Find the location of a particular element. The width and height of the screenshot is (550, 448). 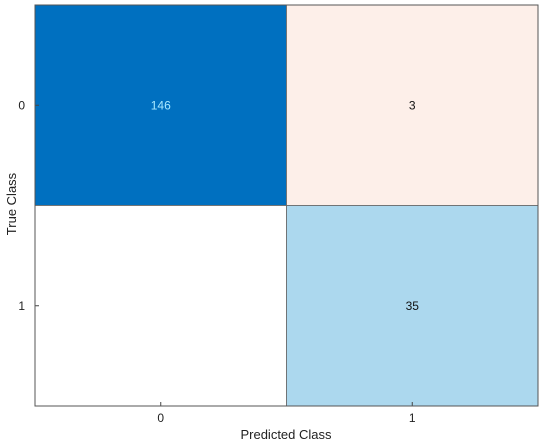

y-axis-ticks: 01 is located at coordinates (28, 205).